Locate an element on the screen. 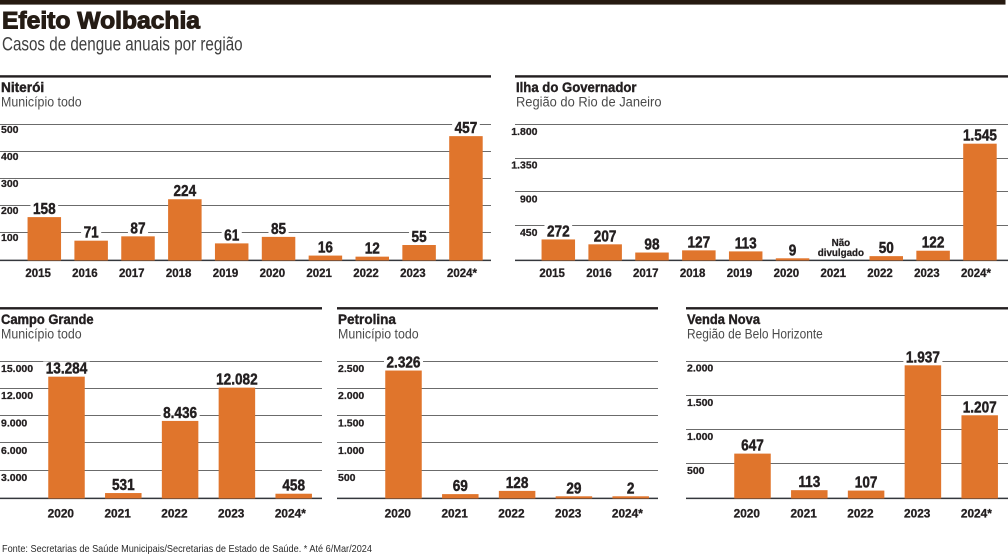 The height and width of the screenshot is (557, 1008). svg-text: Região de Belo Horizonte is located at coordinates (755, 333).